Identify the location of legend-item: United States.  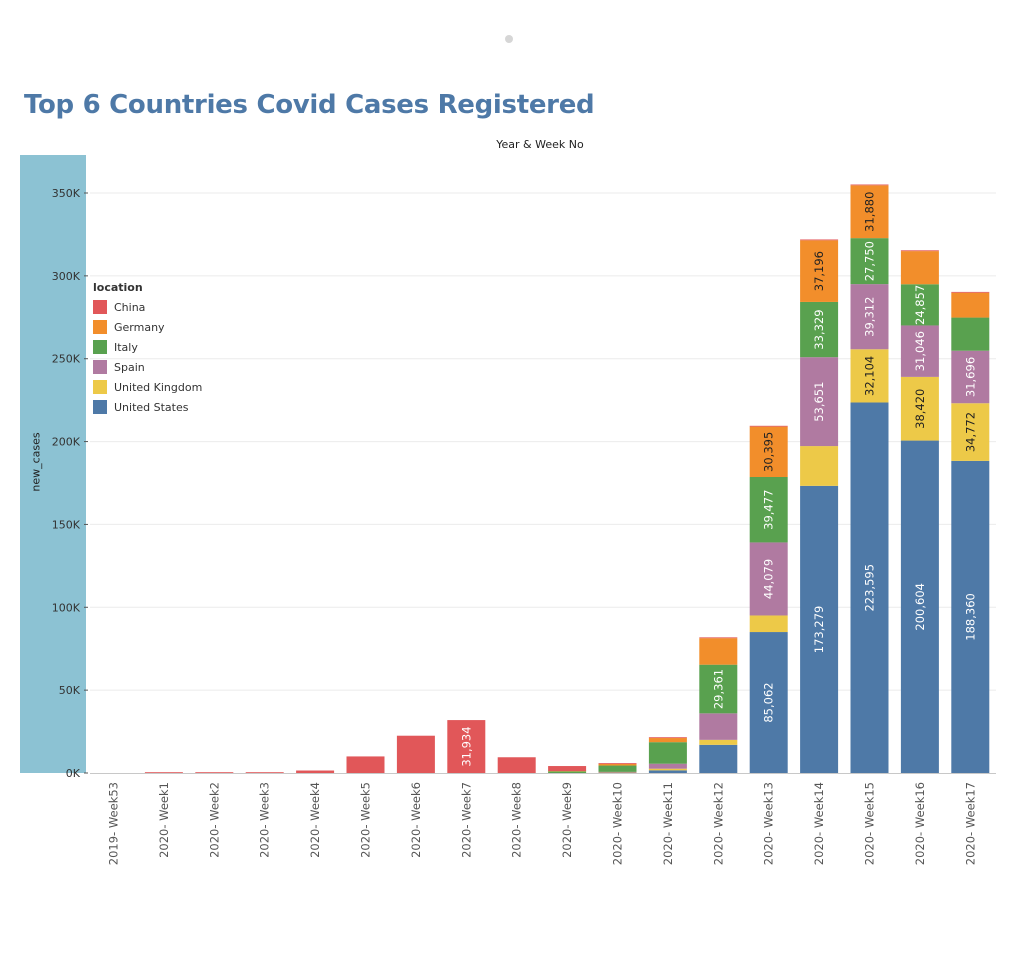
(147, 407).